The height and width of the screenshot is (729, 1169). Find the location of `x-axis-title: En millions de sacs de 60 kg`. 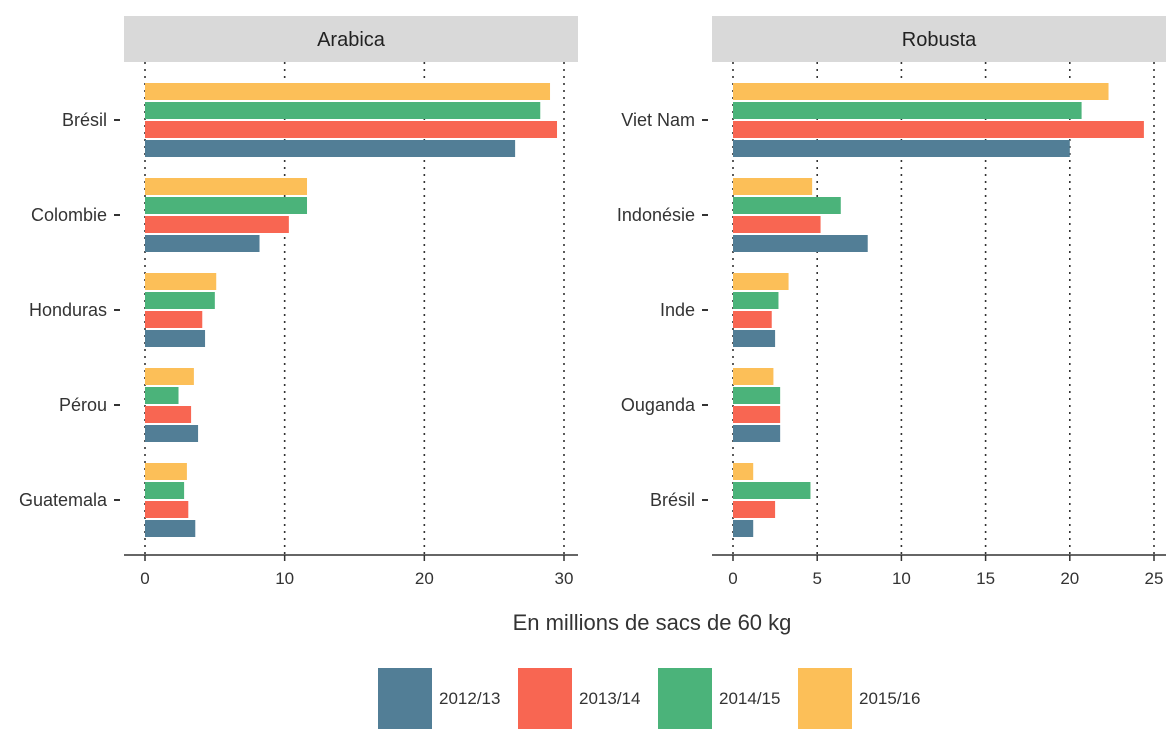

x-axis-title: En millions de sacs de 60 kg is located at coordinates (652, 622).